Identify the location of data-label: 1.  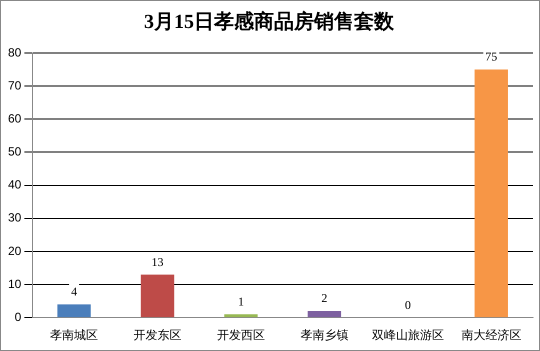
(241, 301).